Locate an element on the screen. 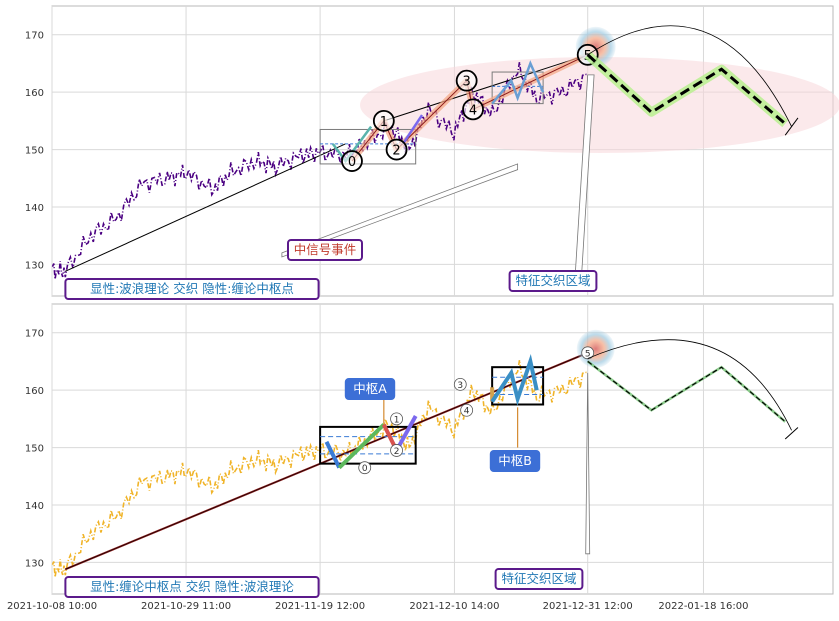  pivot-a-label-group: 中枢A is located at coordinates (370, 389).